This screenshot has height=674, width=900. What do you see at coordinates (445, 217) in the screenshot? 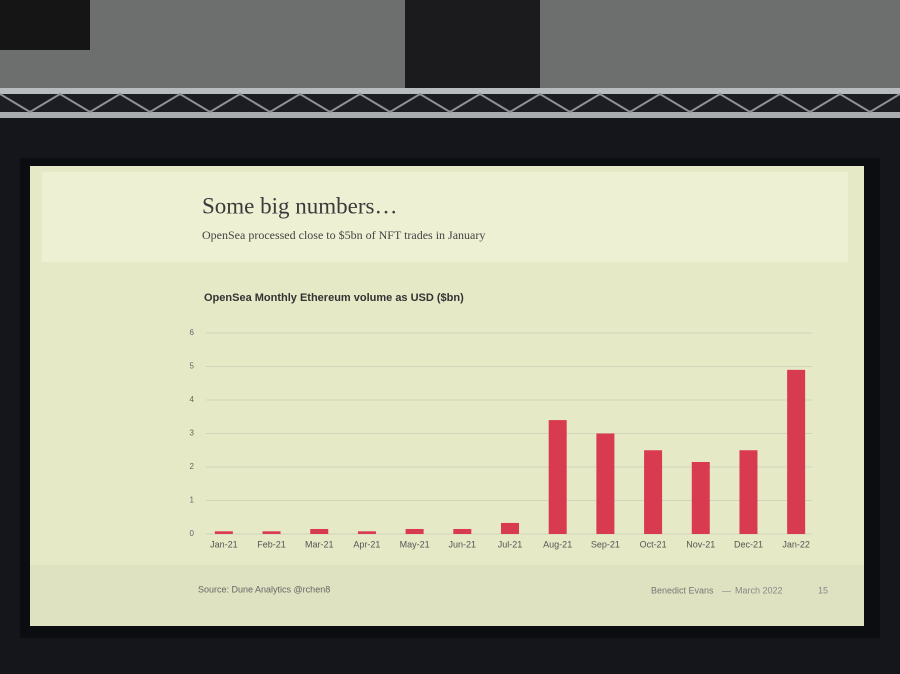
I see `header-band` at bounding box center [445, 217].